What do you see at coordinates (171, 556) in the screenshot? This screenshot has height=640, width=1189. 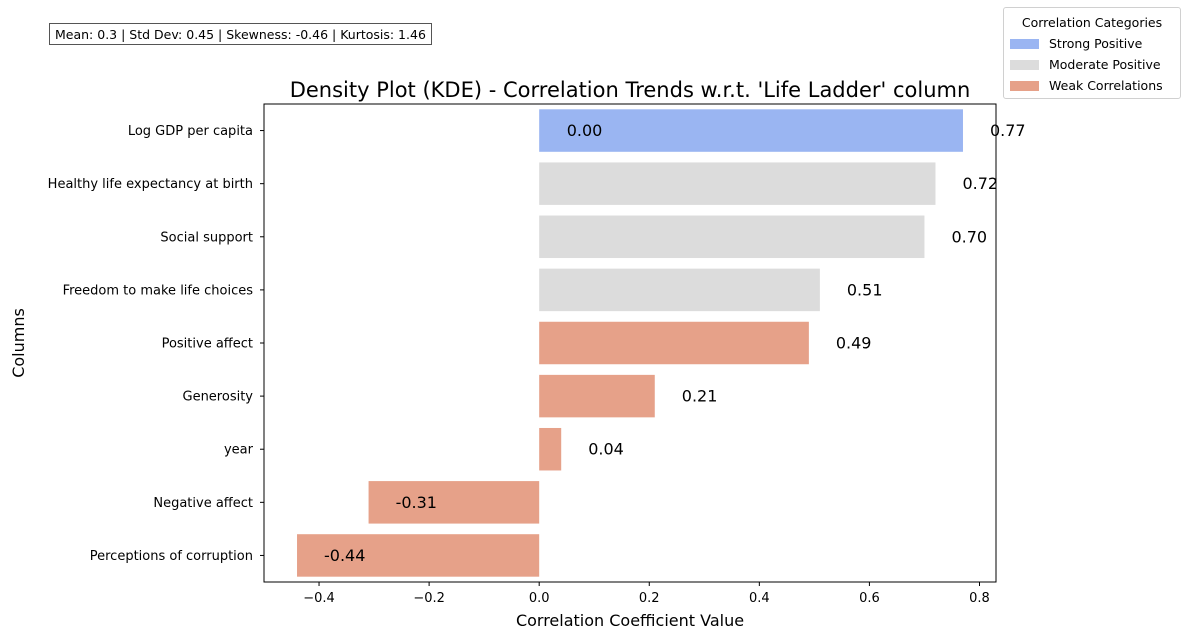 I see `y-tick-label: Perceptions of corruption` at bounding box center [171, 556].